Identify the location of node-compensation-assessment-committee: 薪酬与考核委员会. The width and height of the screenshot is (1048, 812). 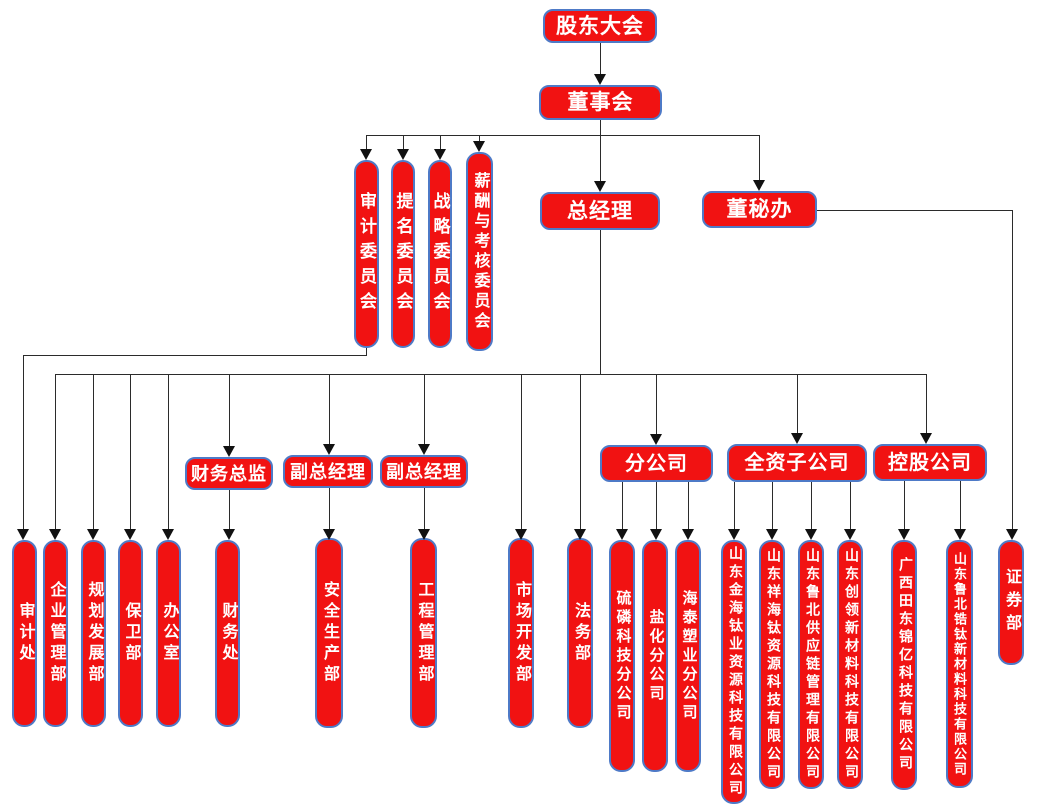
(479, 251).